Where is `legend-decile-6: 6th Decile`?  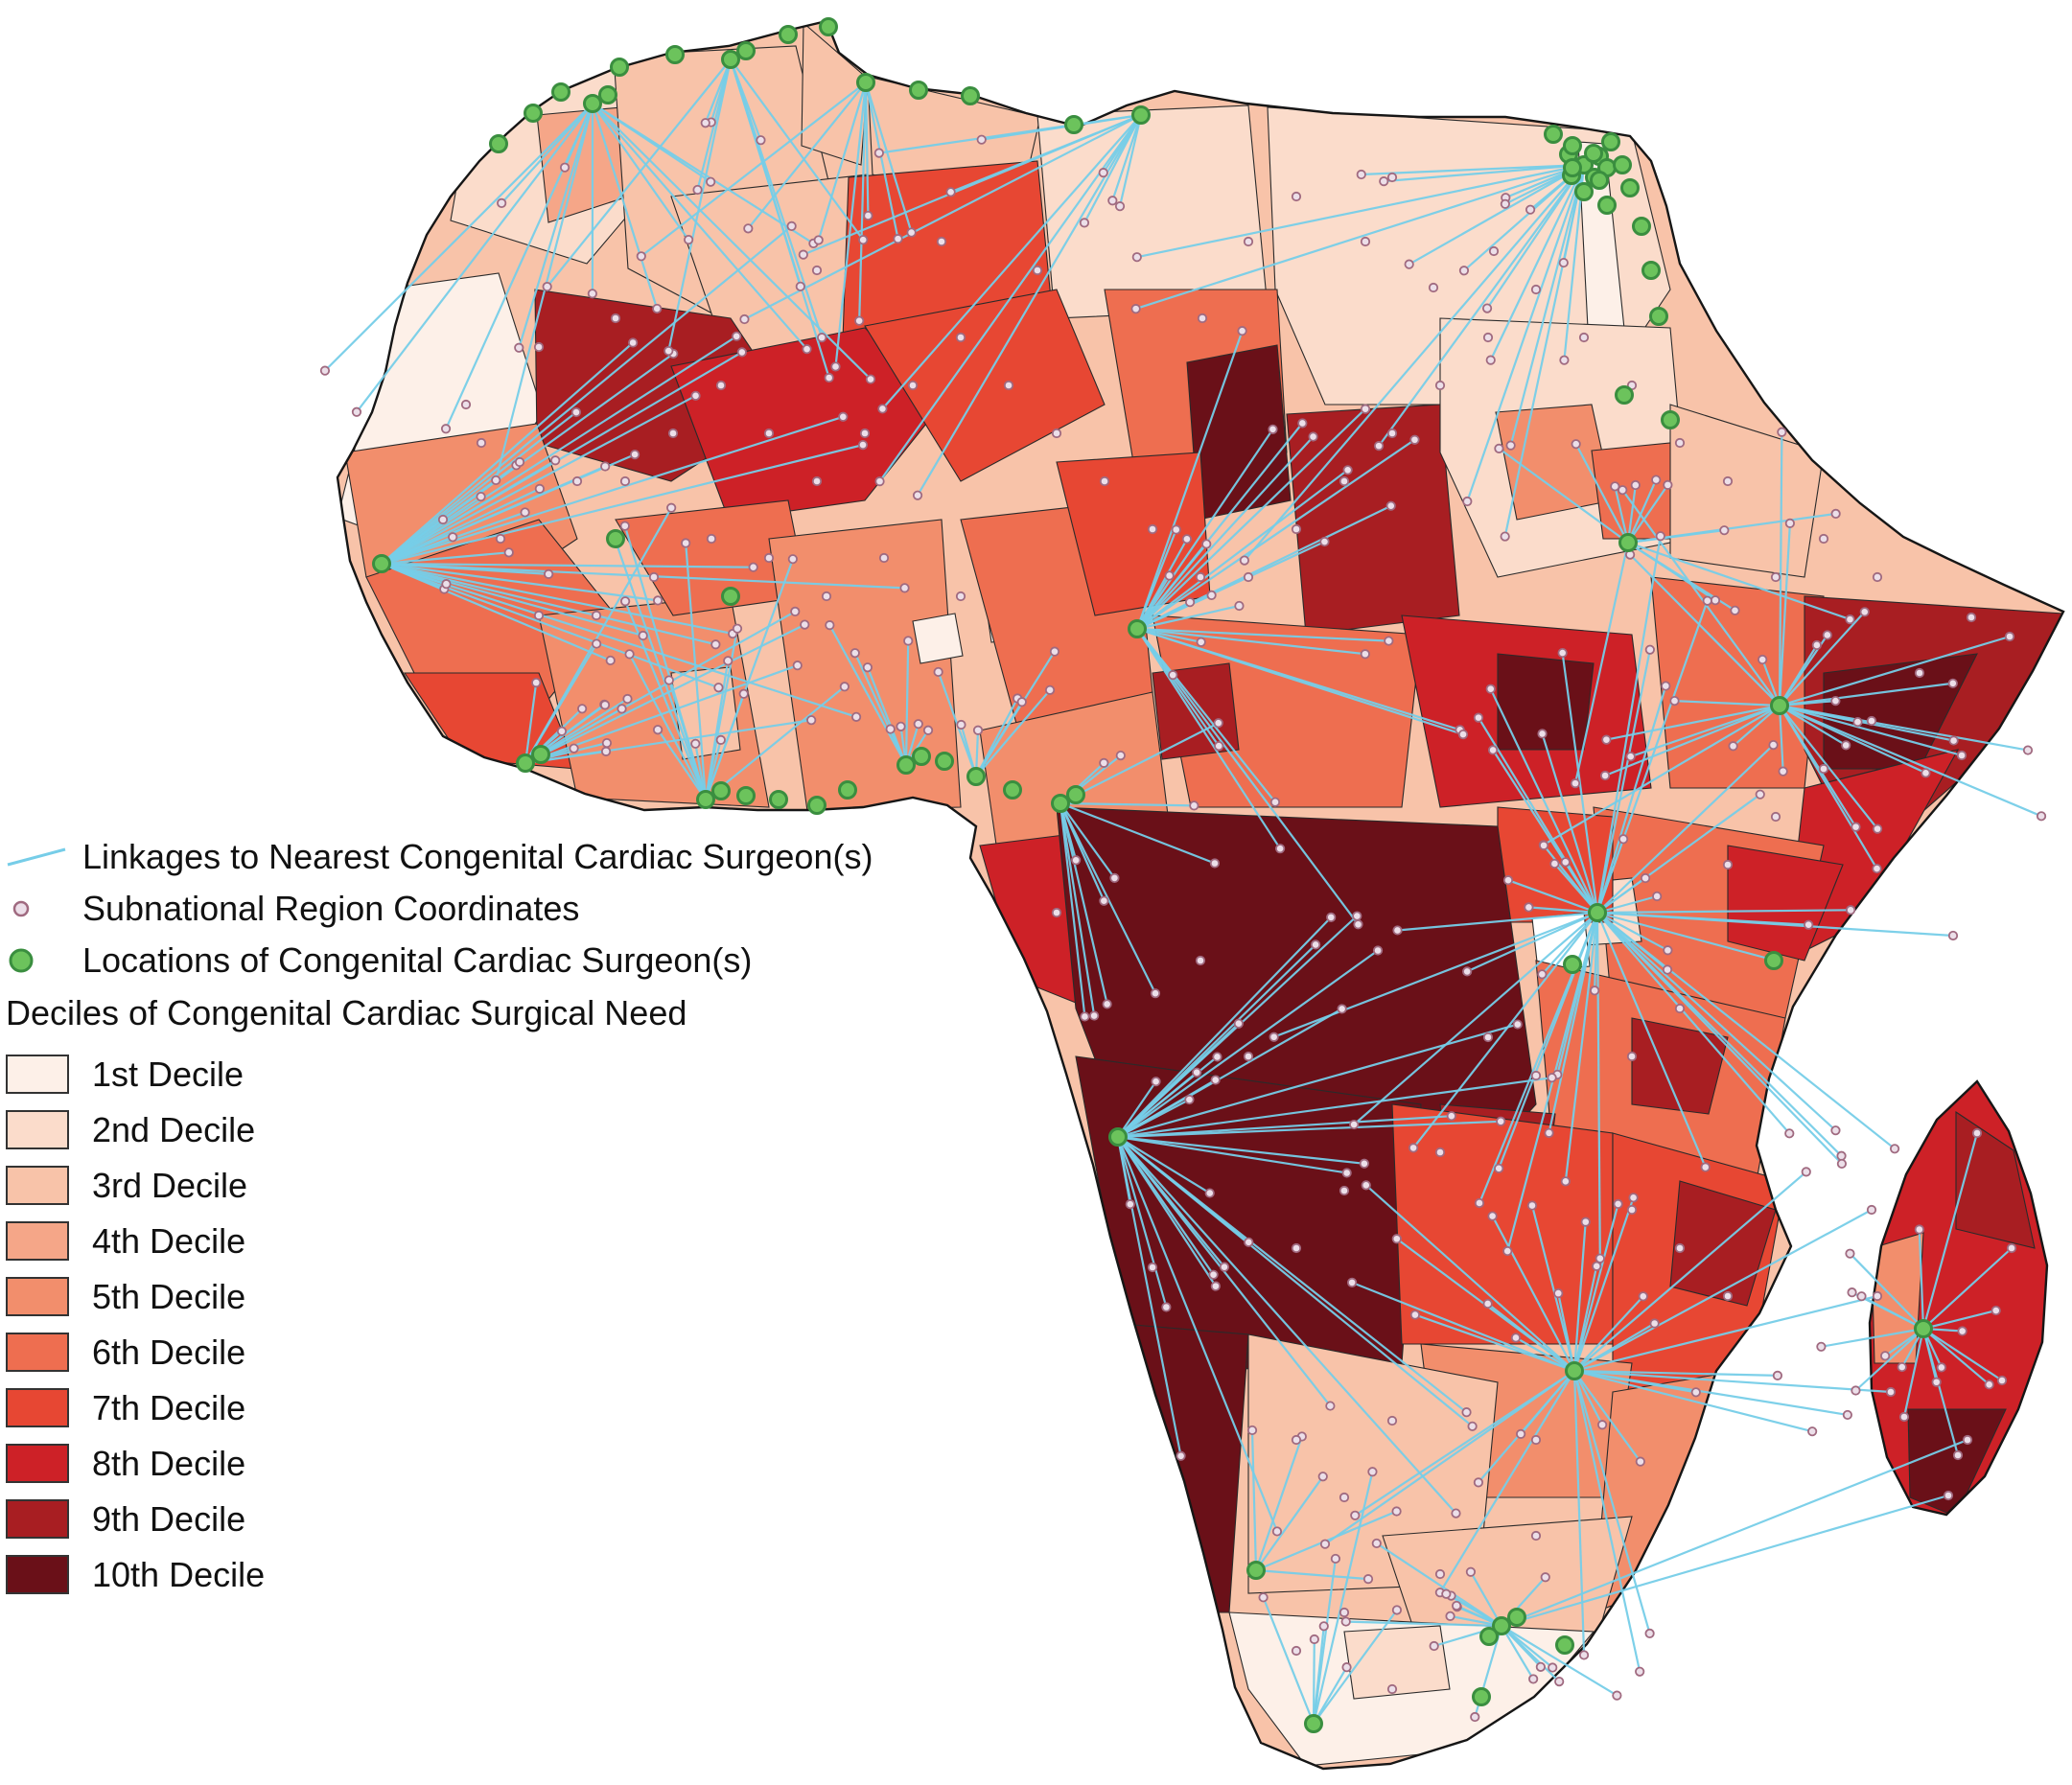
legend-decile-6: 6th Decile is located at coordinates (439, 1353).